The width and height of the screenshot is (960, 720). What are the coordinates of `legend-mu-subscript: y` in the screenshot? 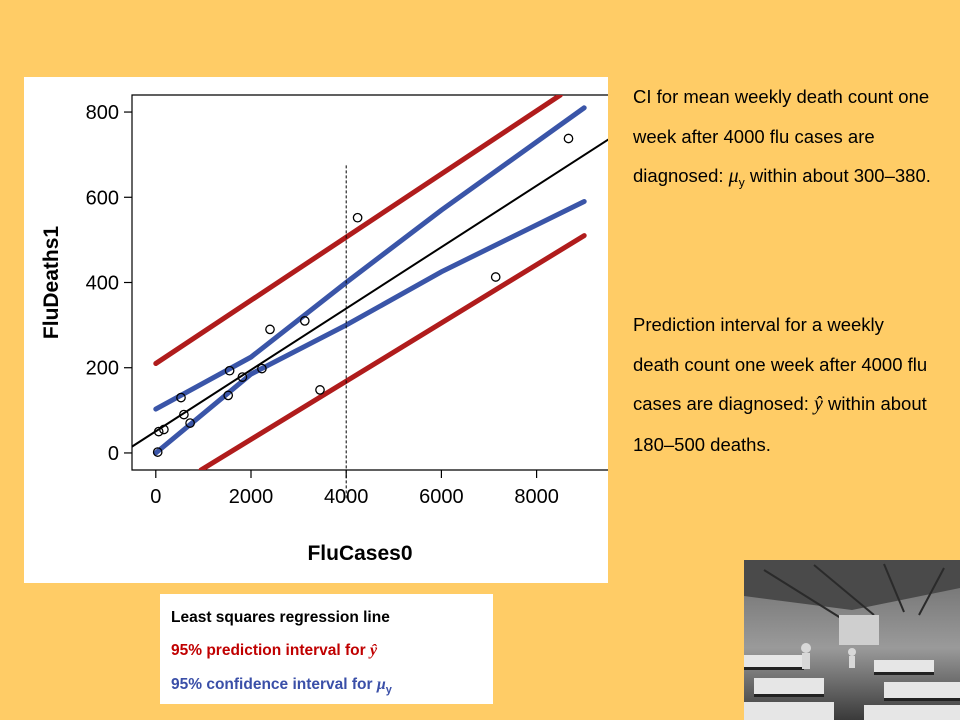 It's located at (388, 690).